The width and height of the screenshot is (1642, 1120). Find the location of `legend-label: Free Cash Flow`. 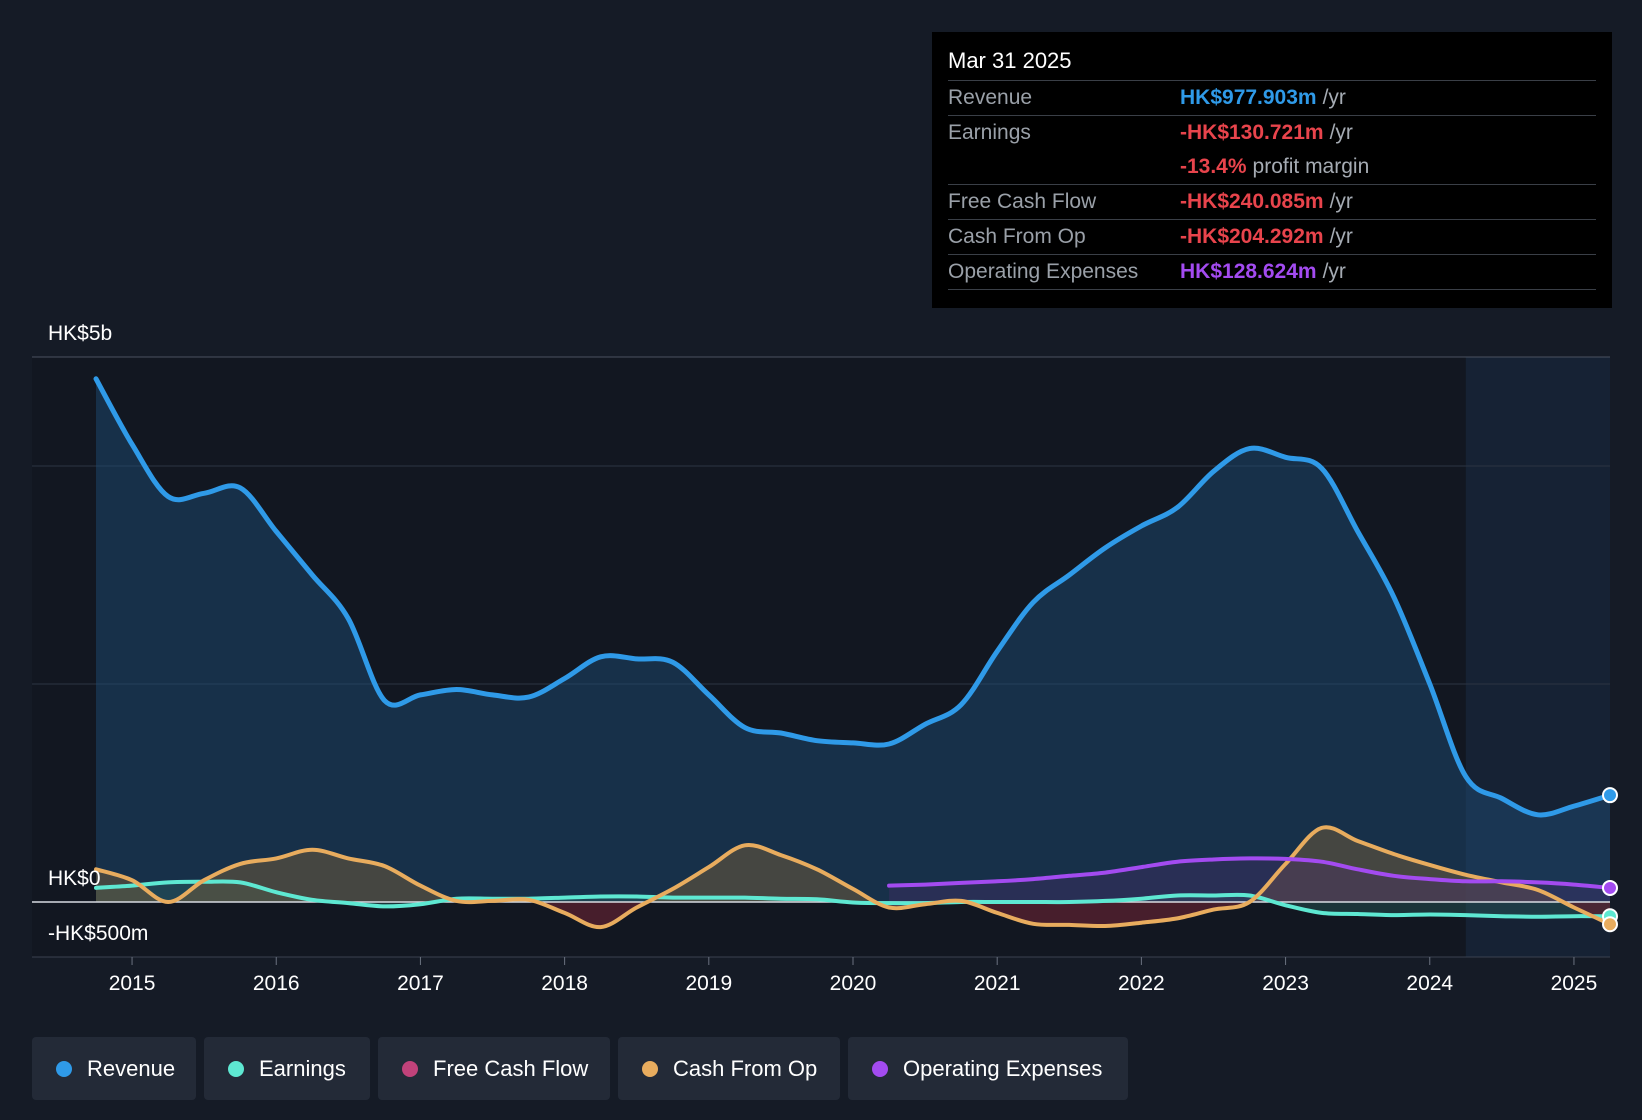

legend-label: Free Cash Flow is located at coordinates (511, 1068).